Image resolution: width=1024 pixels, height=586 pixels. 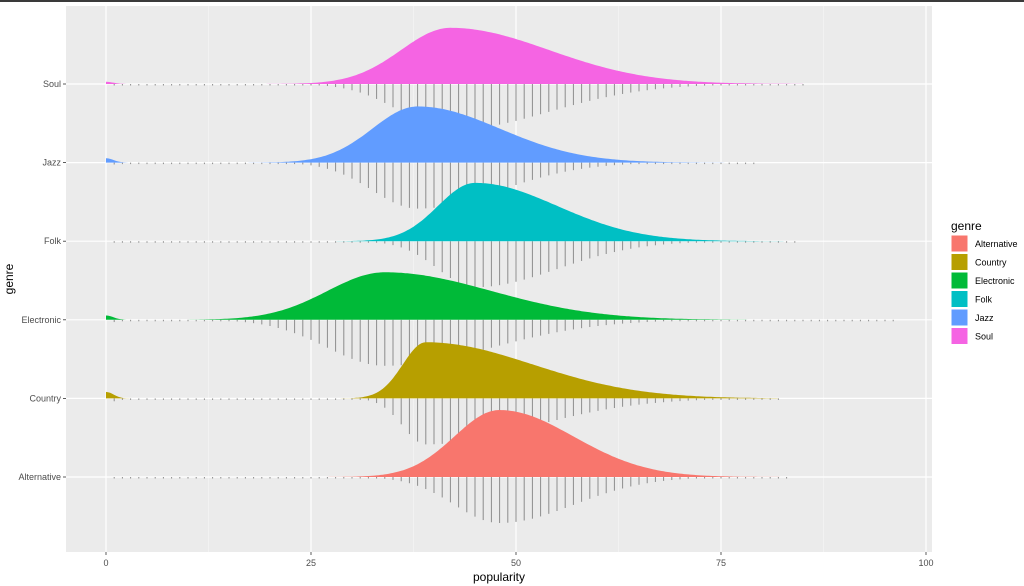 I want to click on y-tick-label: Country, so click(x=45, y=398).